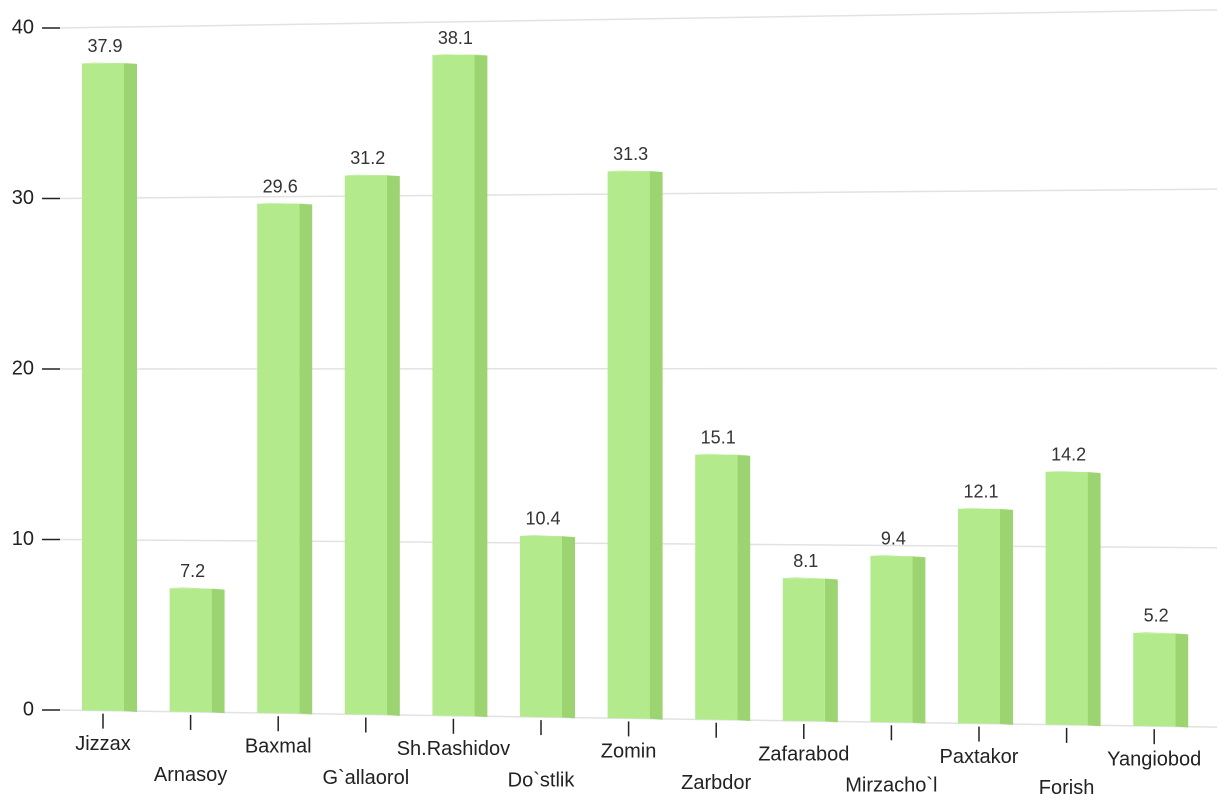 This screenshot has width=1217, height=806. Describe the element at coordinates (803, 754) in the screenshot. I see `x-tick-label: Zafarabod` at that location.